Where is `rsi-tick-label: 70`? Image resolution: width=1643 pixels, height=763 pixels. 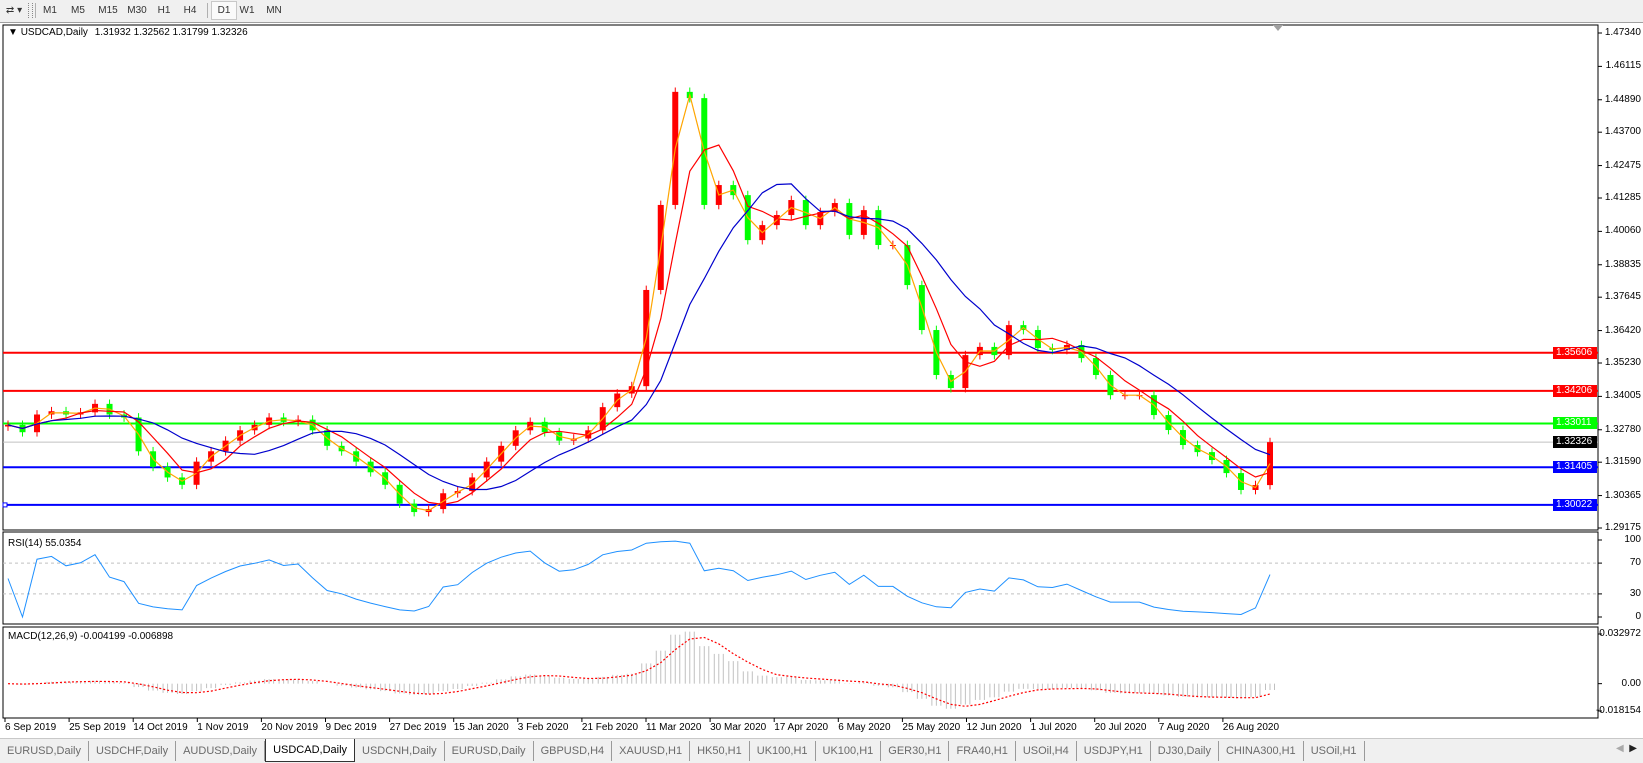
rsi-tick-label: 70 is located at coordinates (1635, 563).